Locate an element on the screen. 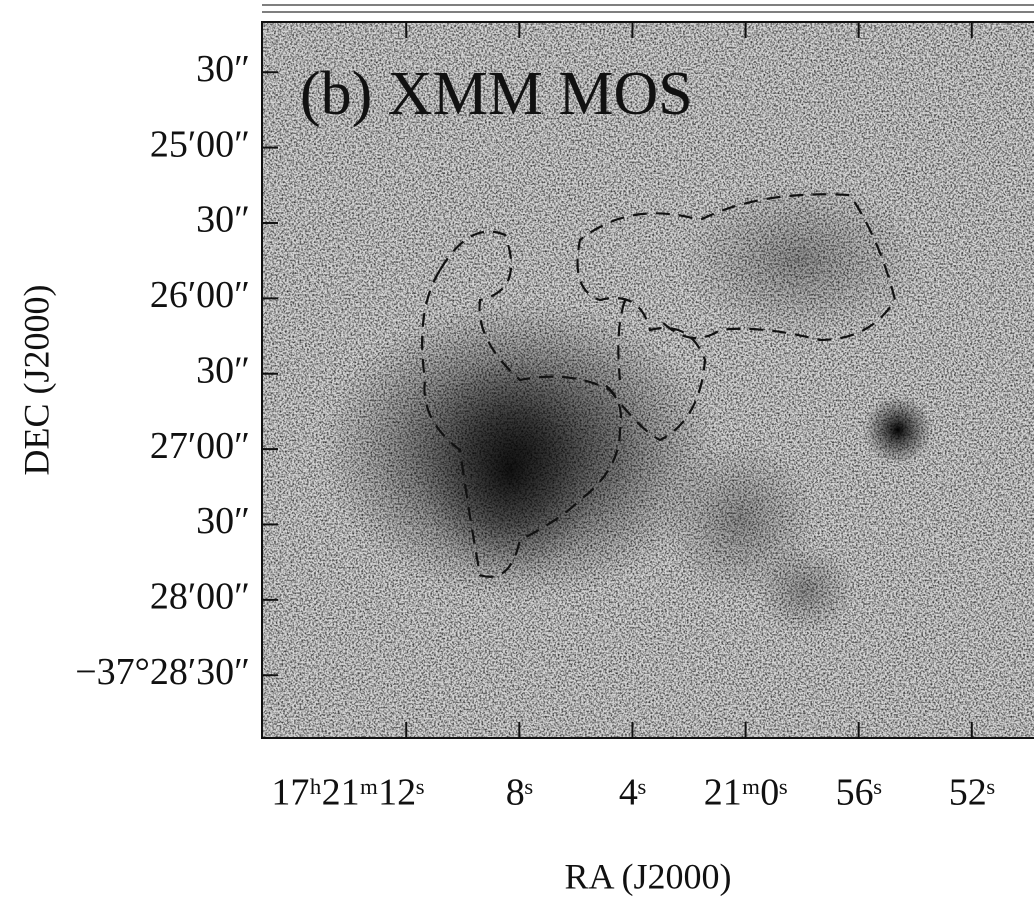  x-tick-label: 56ˢ is located at coordinates (859, 793).